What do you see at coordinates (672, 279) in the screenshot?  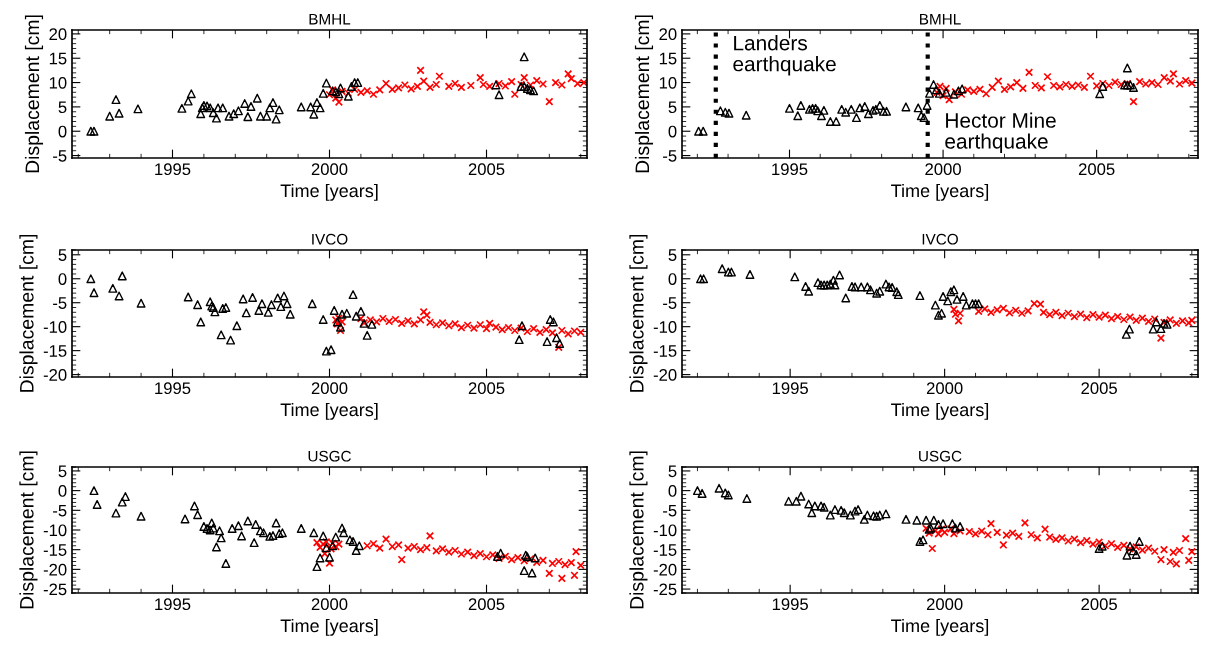 I see `y-tick-label: 0` at bounding box center [672, 279].